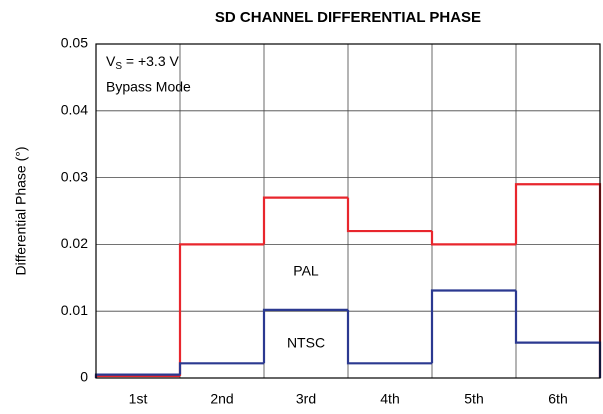 Image resolution: width=603 pixels, height=414 pixels. Describe the element at coordinates (389, 399) in the screenshot. I see `x-tick-label: 4th` at that location.